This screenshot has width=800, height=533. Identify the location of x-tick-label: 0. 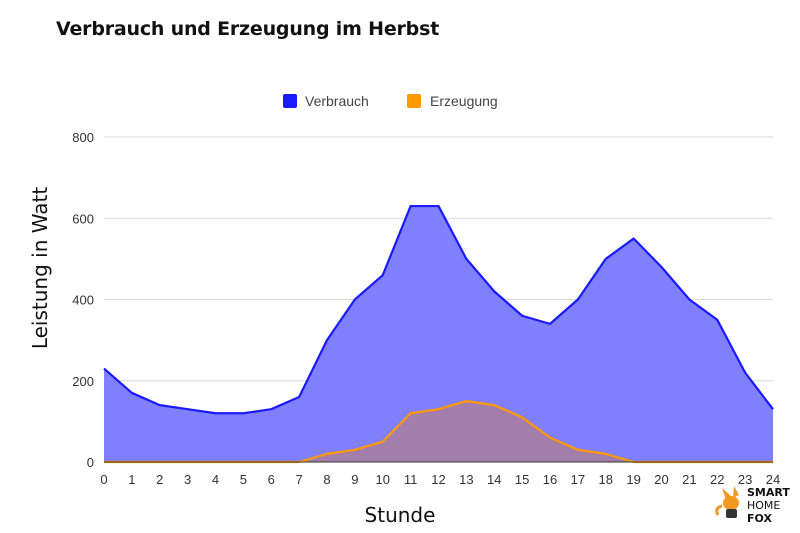
(103, 479).